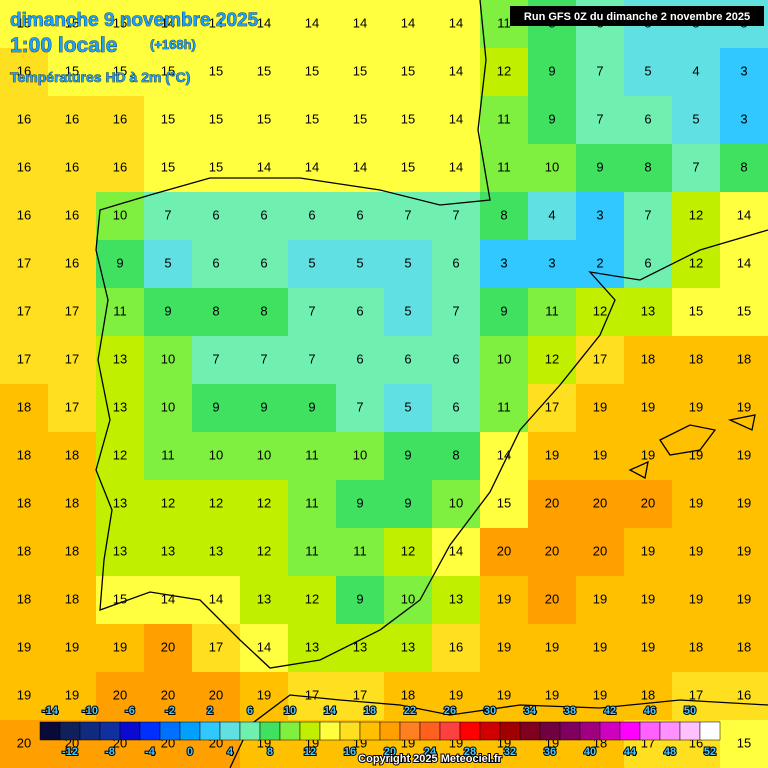 The image size is (768, 768). Describe the element at coordinates (690, 711) in the screenshot. I see `scale-label: 50` at that location.